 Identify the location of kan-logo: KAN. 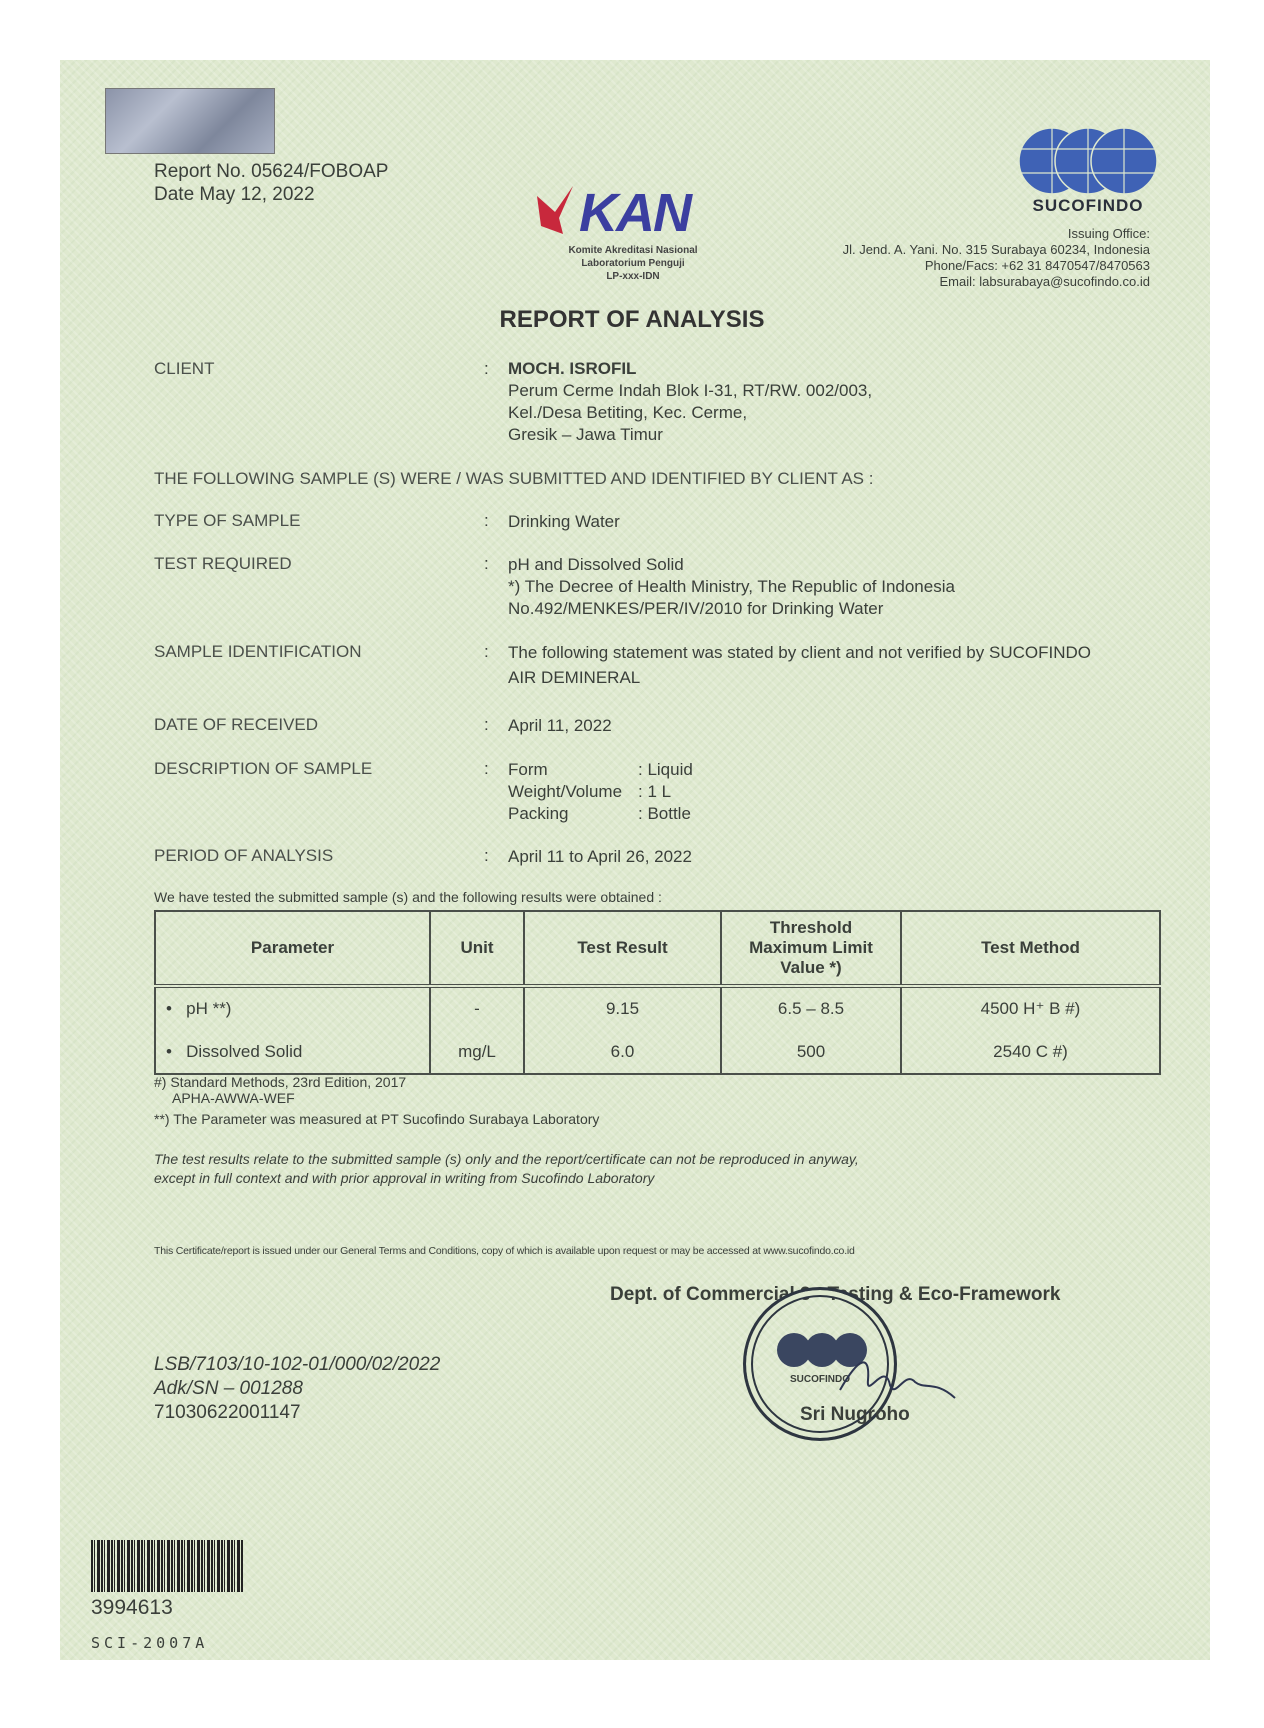
(633, 212).